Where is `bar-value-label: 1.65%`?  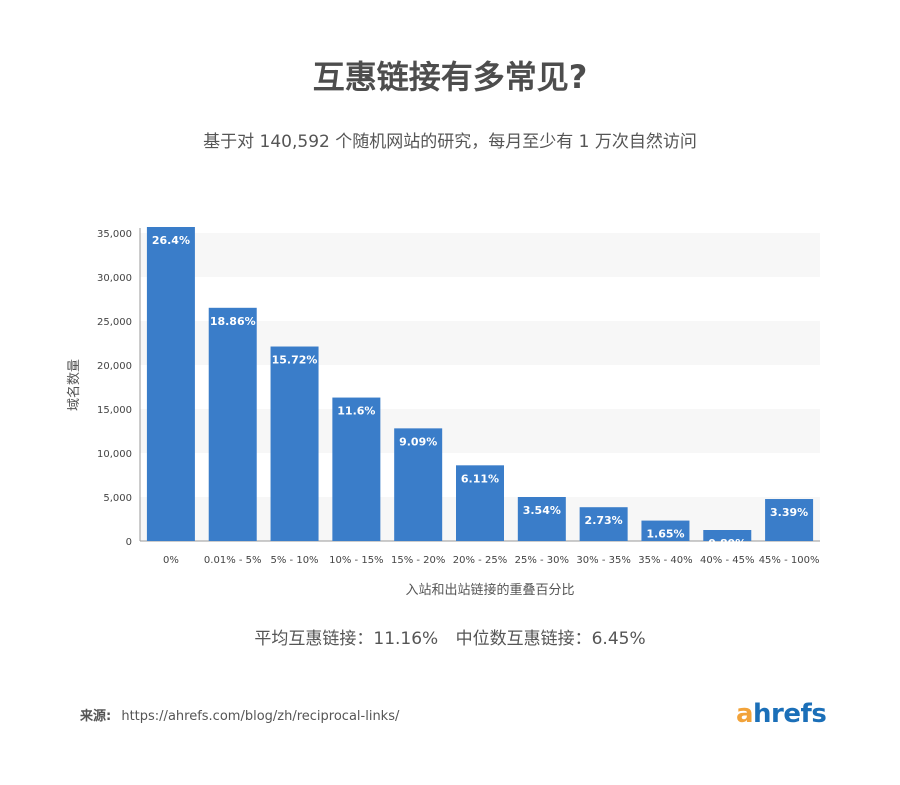
bar-value-label: 1.65% is located at coordinates (665, 534).